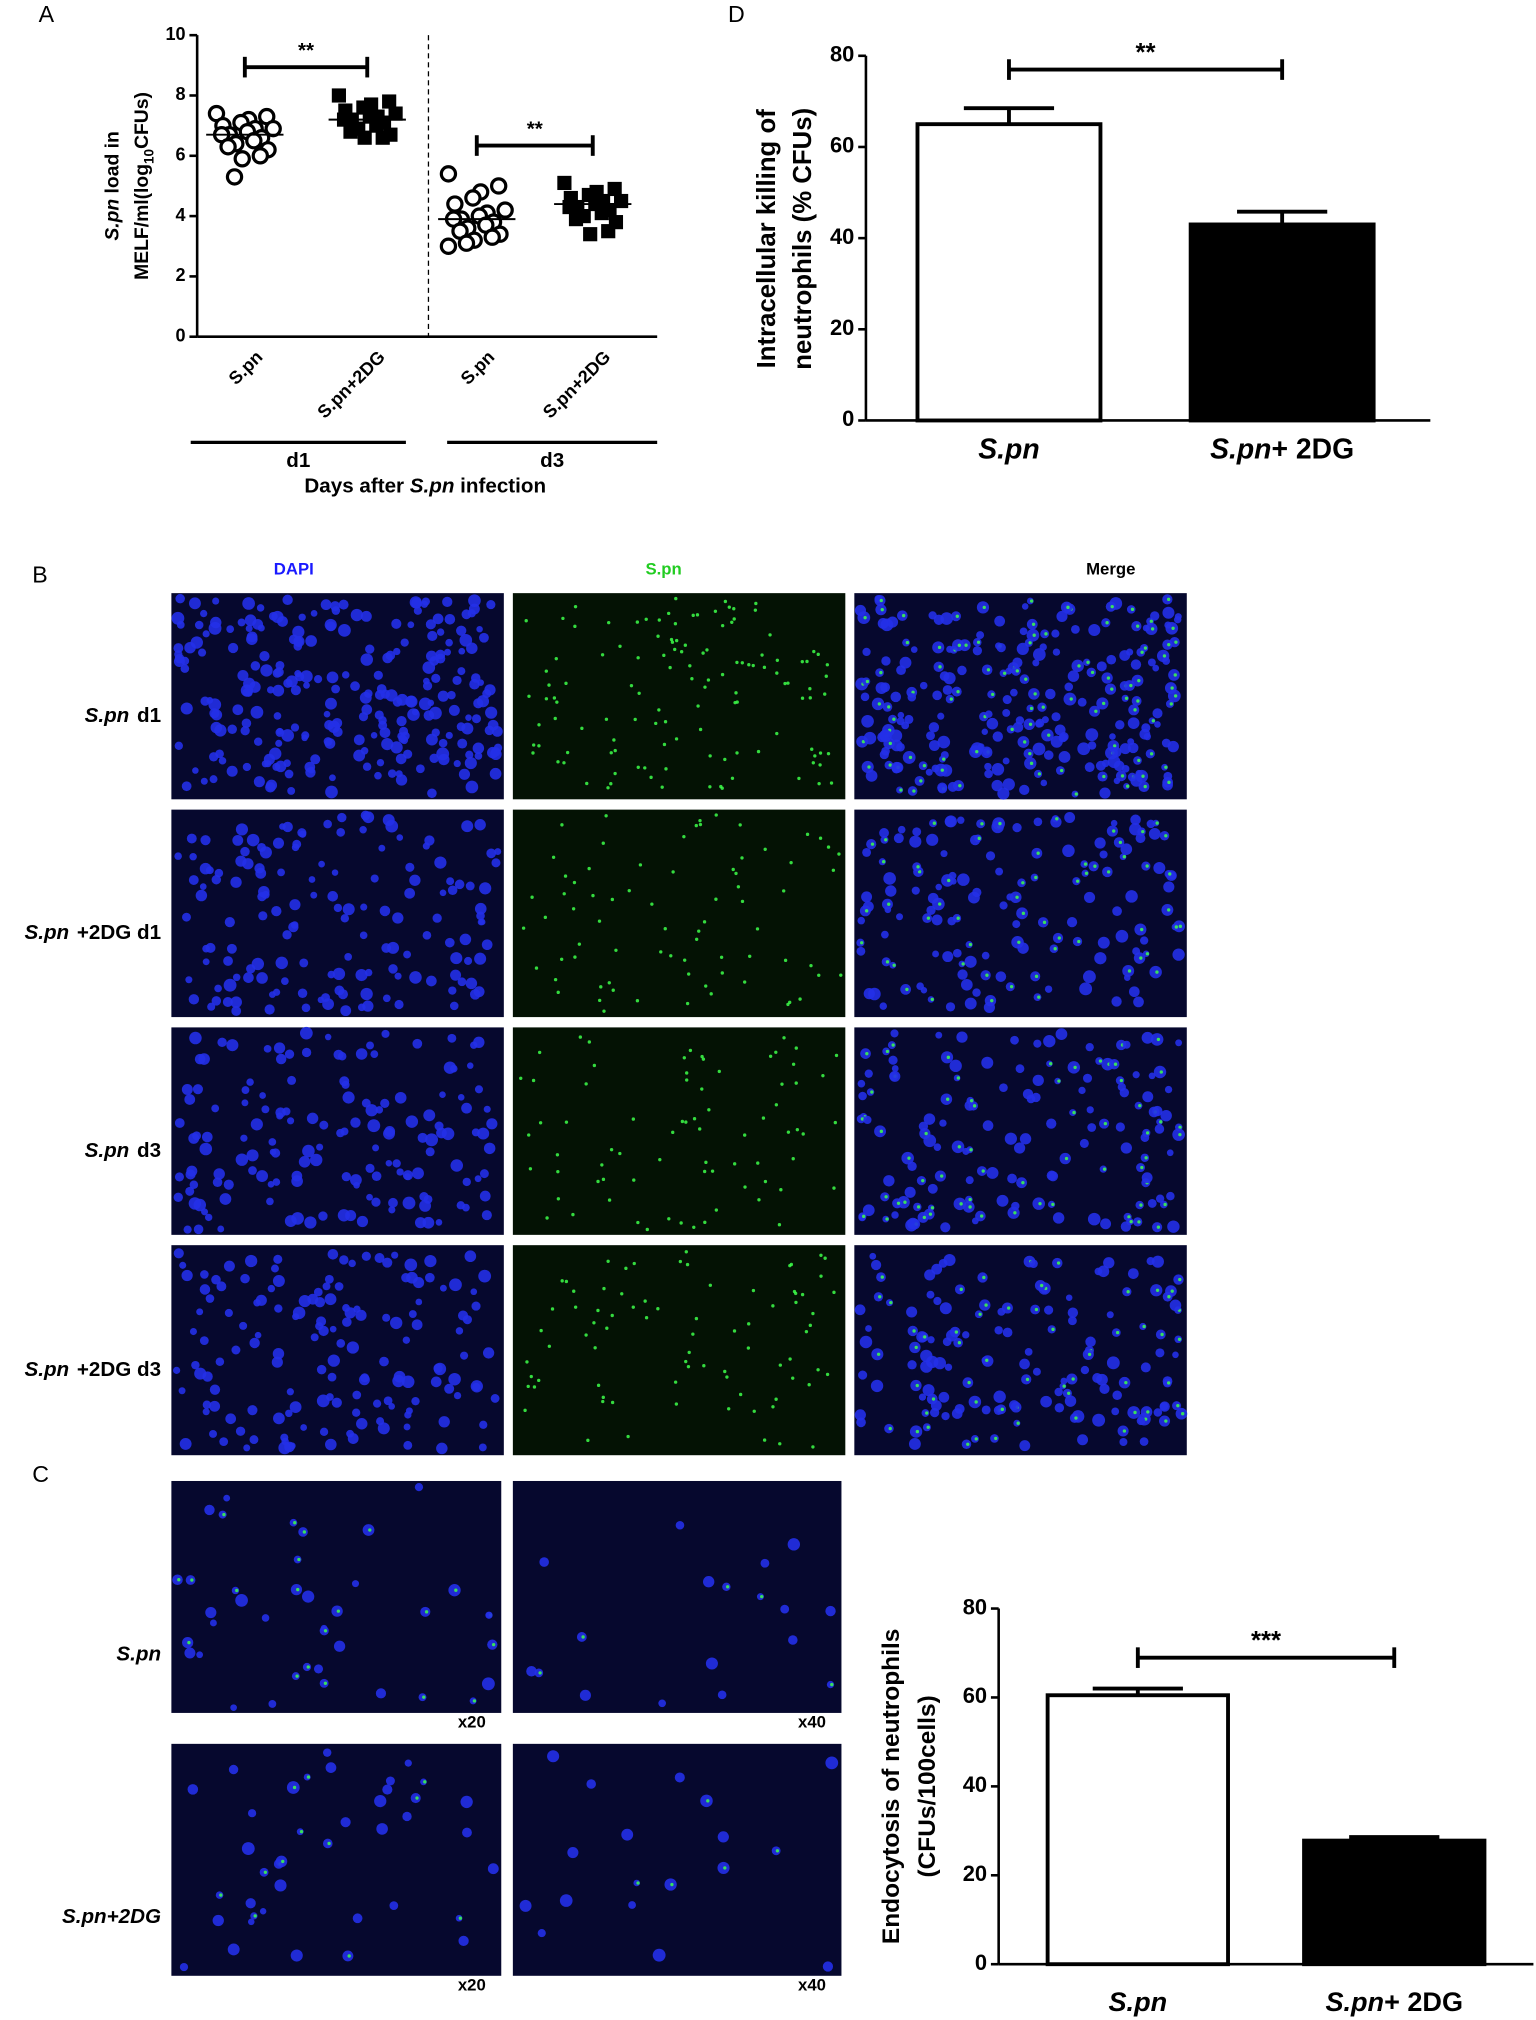 This screenshot has height=2020, width=1536. I want to click on x-tick-label: S.pn+2DG, so click(576, 384).